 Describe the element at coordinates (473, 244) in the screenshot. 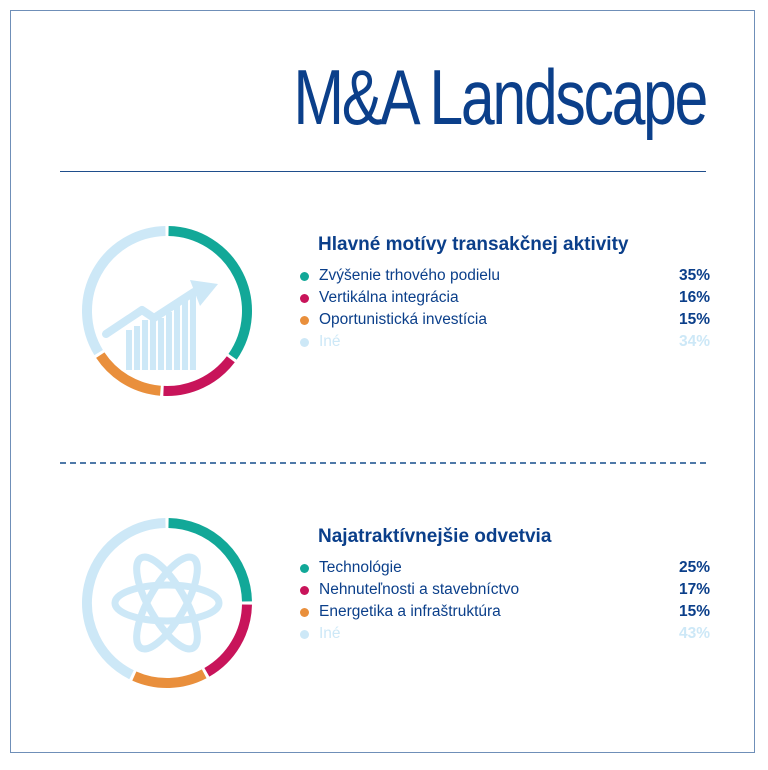

I see `motives-heading: Hlavné motívy transakčnej aktivity` at that location.